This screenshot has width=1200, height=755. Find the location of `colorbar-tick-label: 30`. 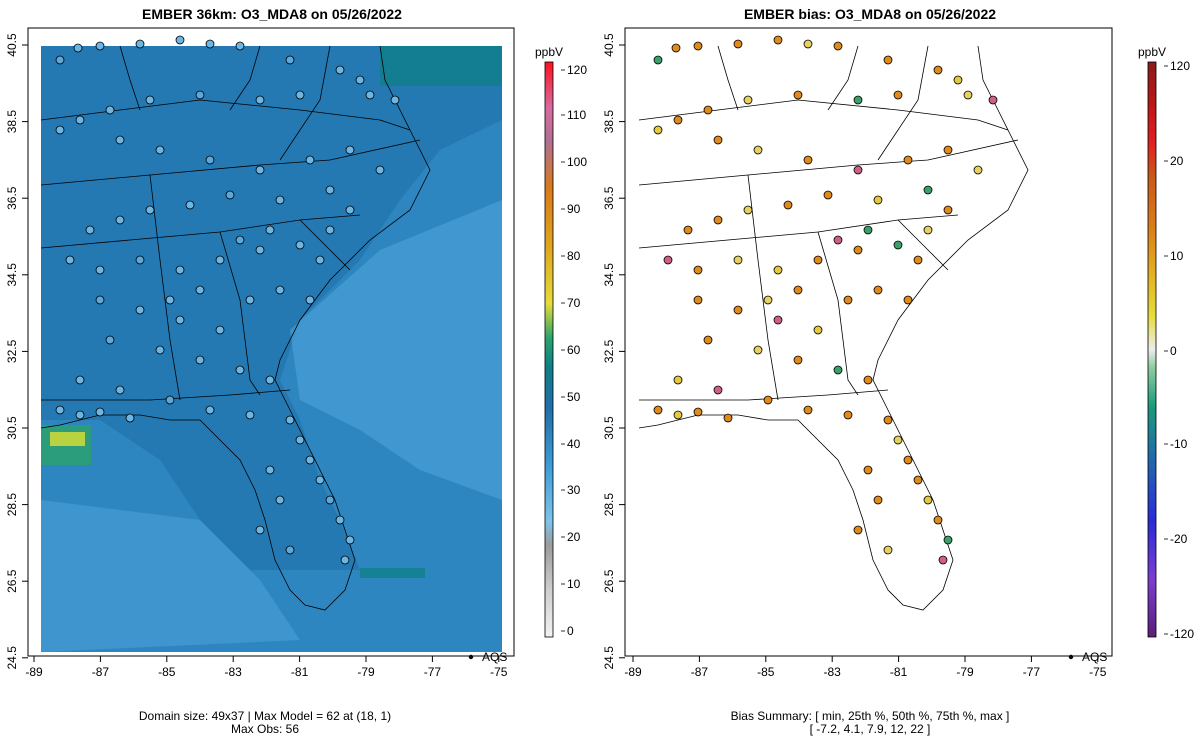

colorbar-tick-label: 30 is located at coordinates (574, 490).